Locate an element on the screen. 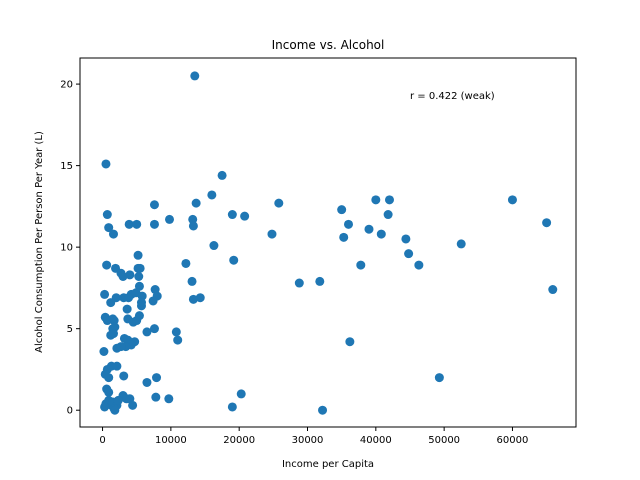  x-tick-label: 30000 is located at coordinates (308, 440).